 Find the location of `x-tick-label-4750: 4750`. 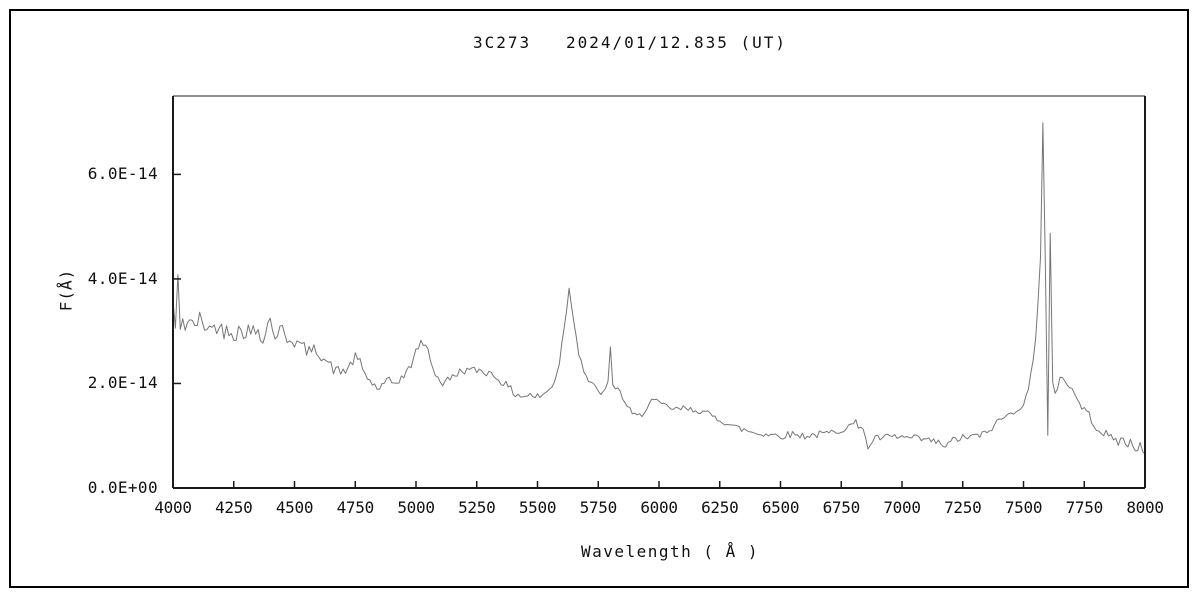

x-tick-label-4750: 4750 is located at coordinates (355, 507).